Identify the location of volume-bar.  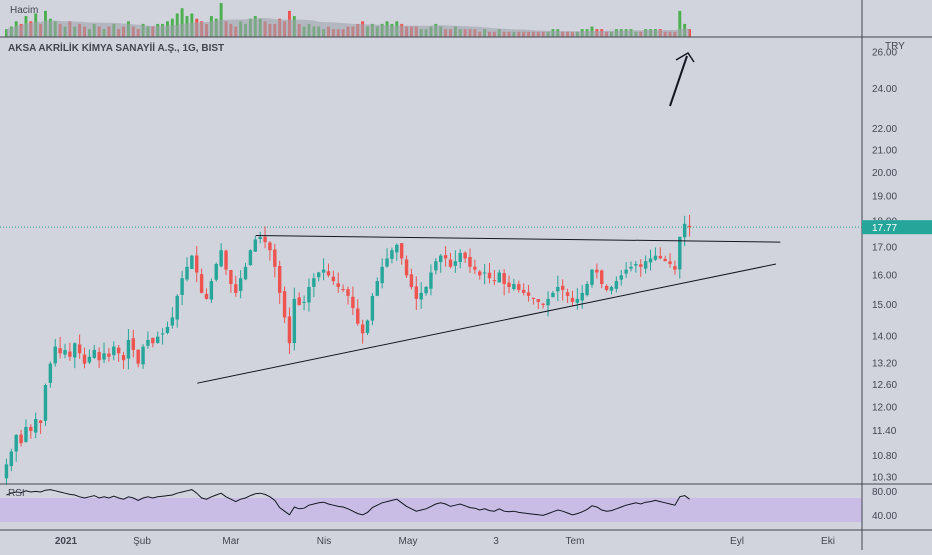
(680, 24).